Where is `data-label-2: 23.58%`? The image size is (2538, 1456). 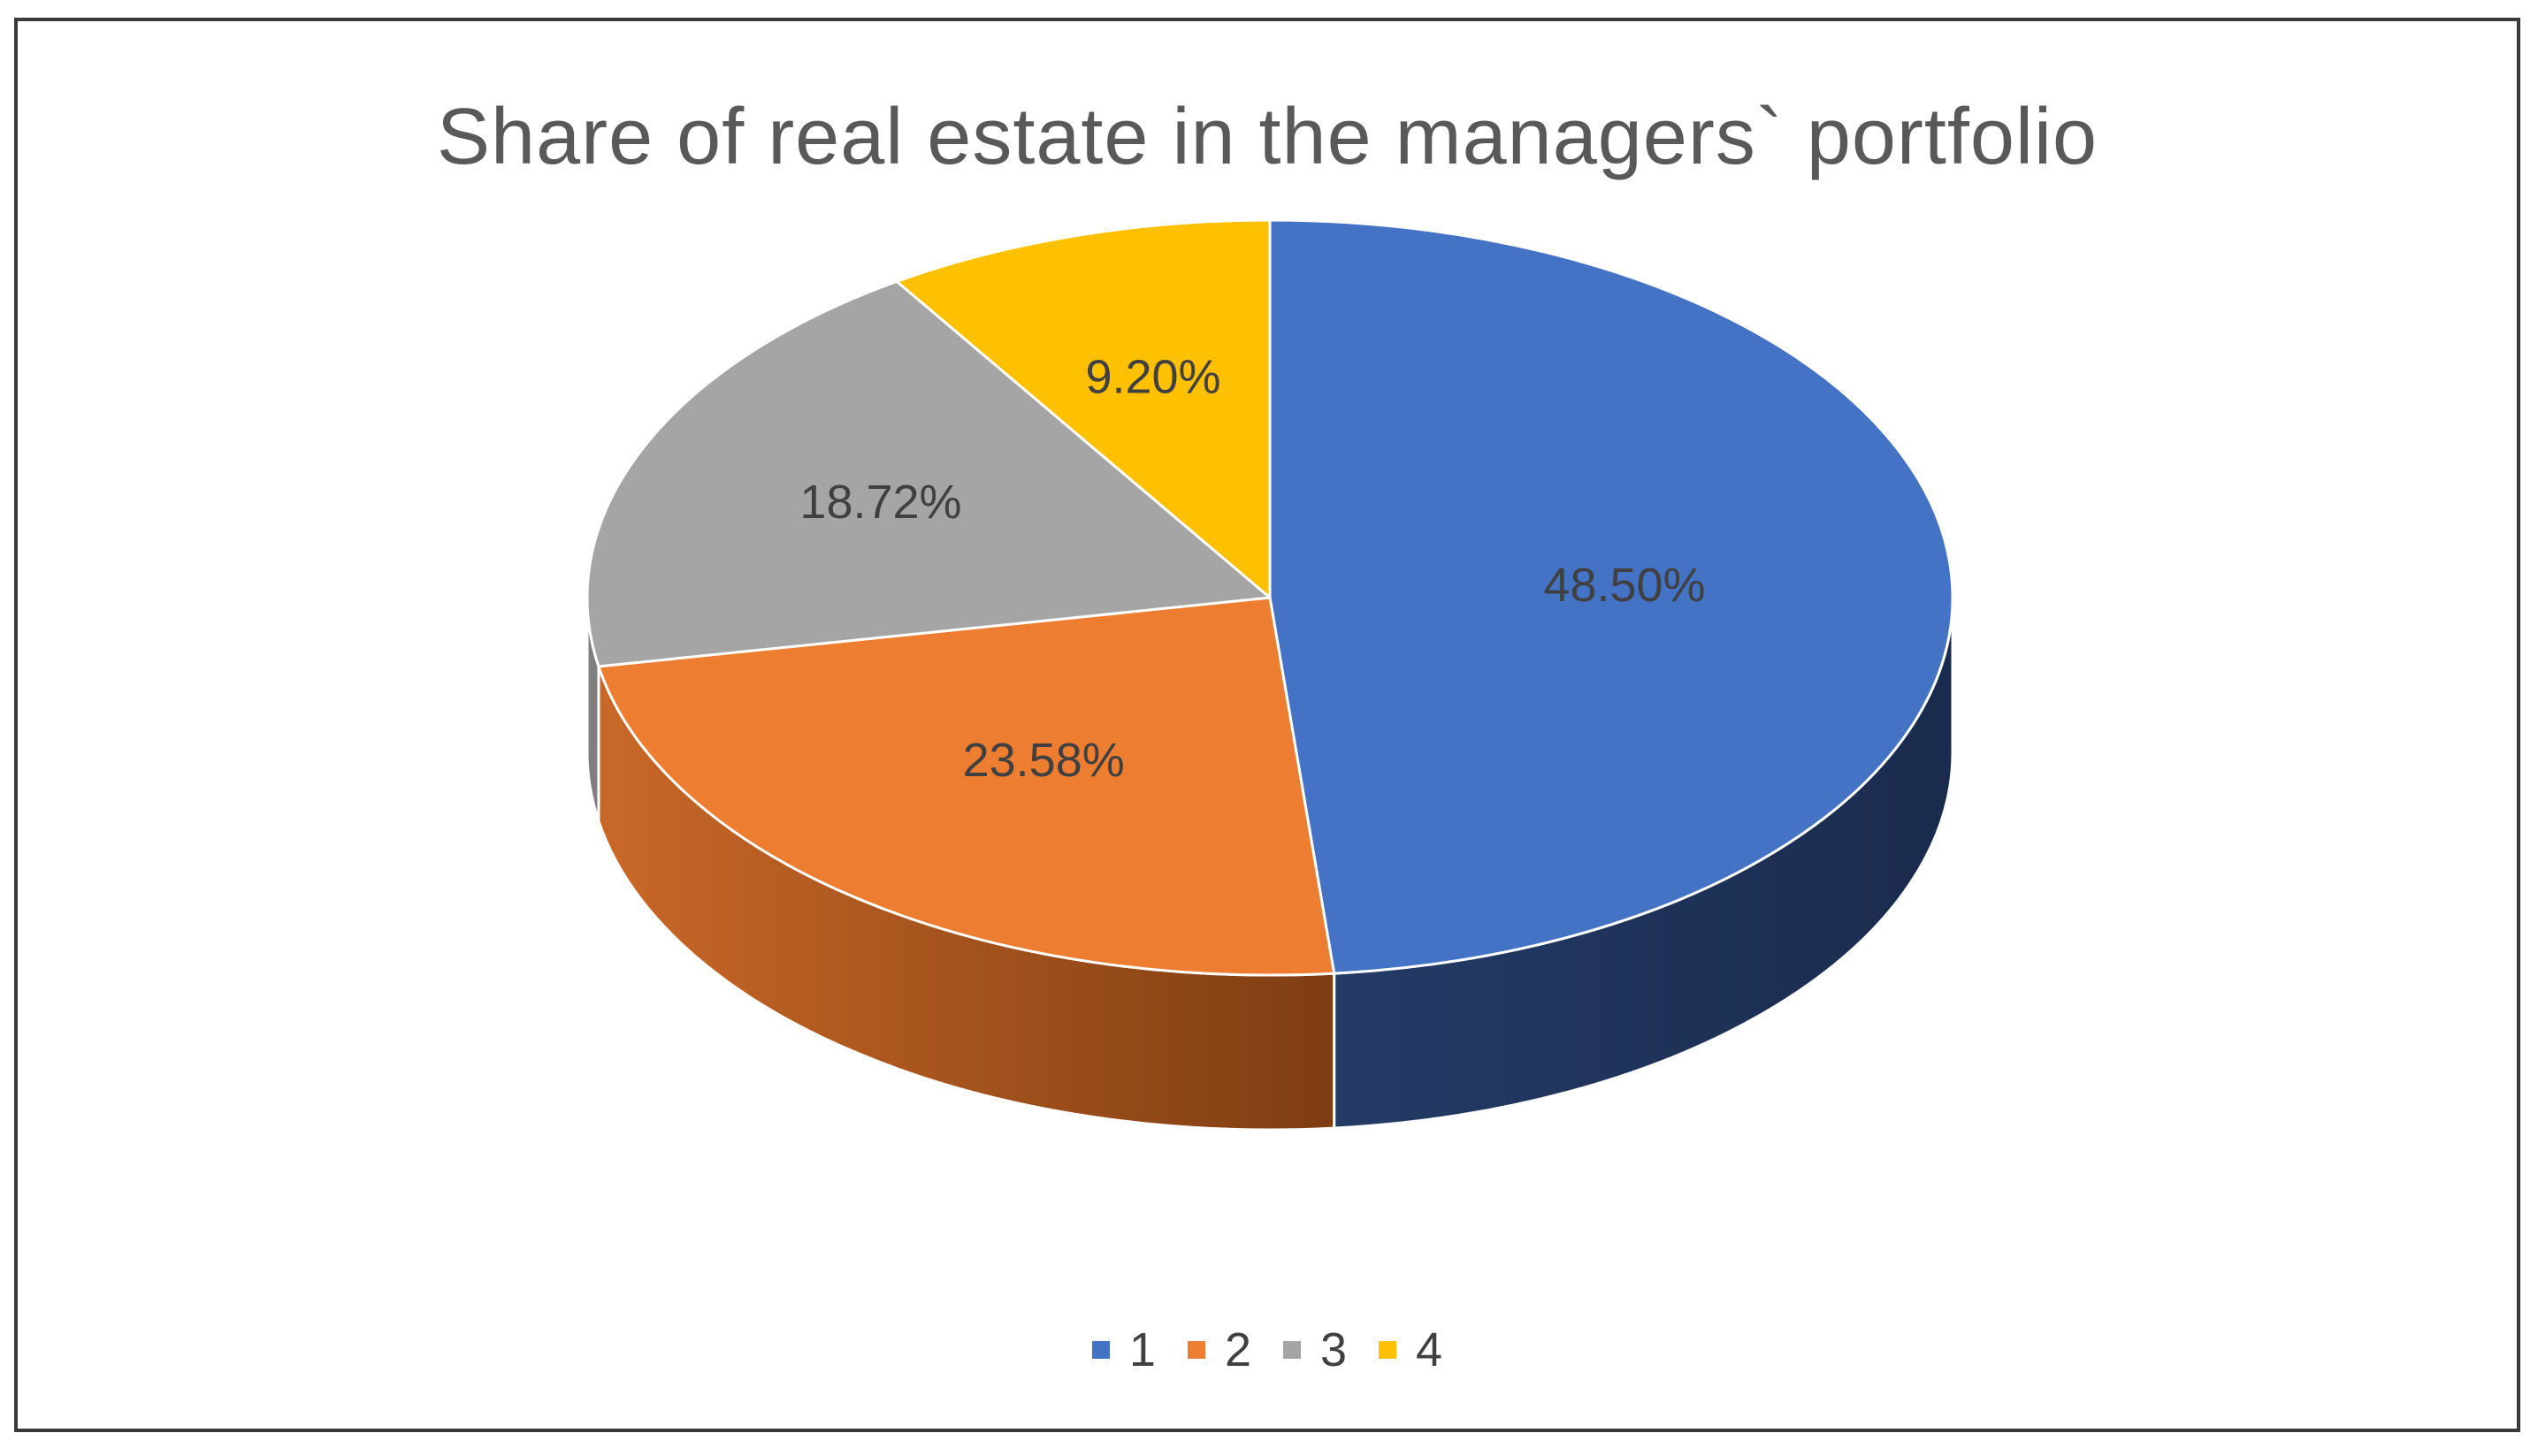
data-label-2: 23.58% is located at coordinates (1044, 760).